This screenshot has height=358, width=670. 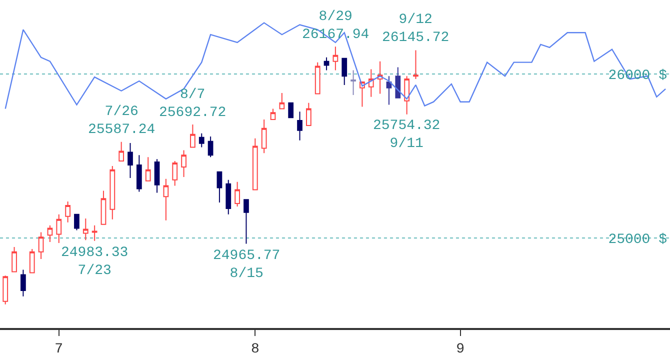 I want to click on x-tick-label: 7, so click(x=59, y=350).